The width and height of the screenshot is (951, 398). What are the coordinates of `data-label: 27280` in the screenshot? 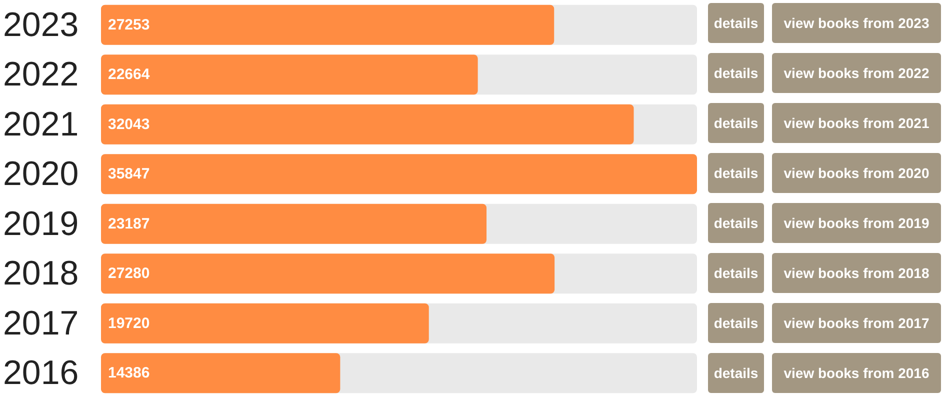 It's located at (129, 273).